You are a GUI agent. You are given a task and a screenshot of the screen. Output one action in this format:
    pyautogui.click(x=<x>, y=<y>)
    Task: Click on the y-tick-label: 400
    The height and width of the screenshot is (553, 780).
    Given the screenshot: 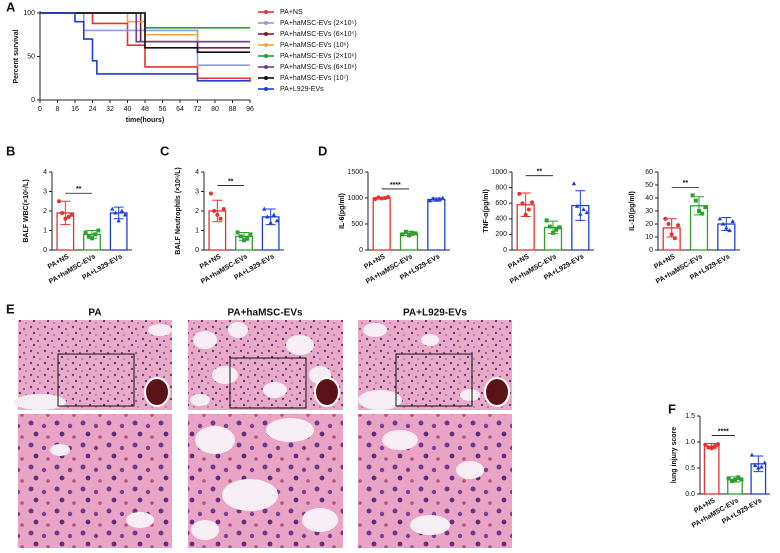 What is the action you would take?
    pyautogui.click(x=501, y=219)
    